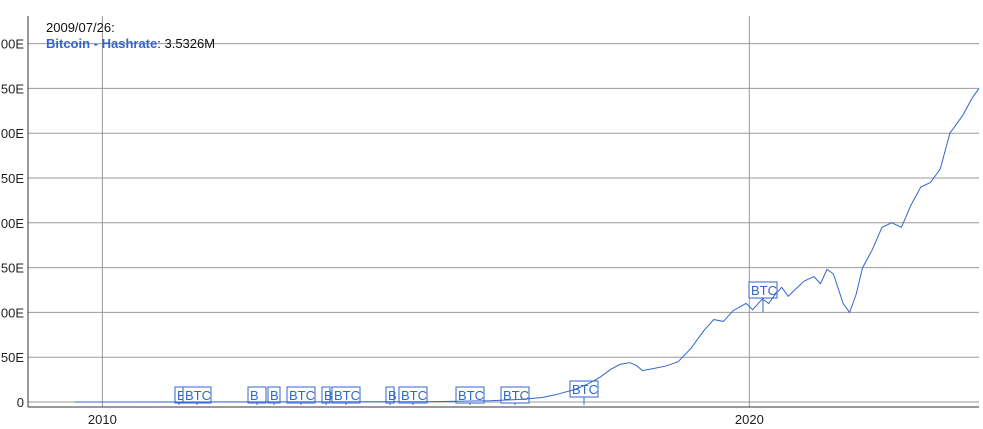 The height and width of the screenshot is (429, 983). I want to click on legend: 2009/07/26: Bitcoin - Hashrate: 3.5326M, so click(130, 36).